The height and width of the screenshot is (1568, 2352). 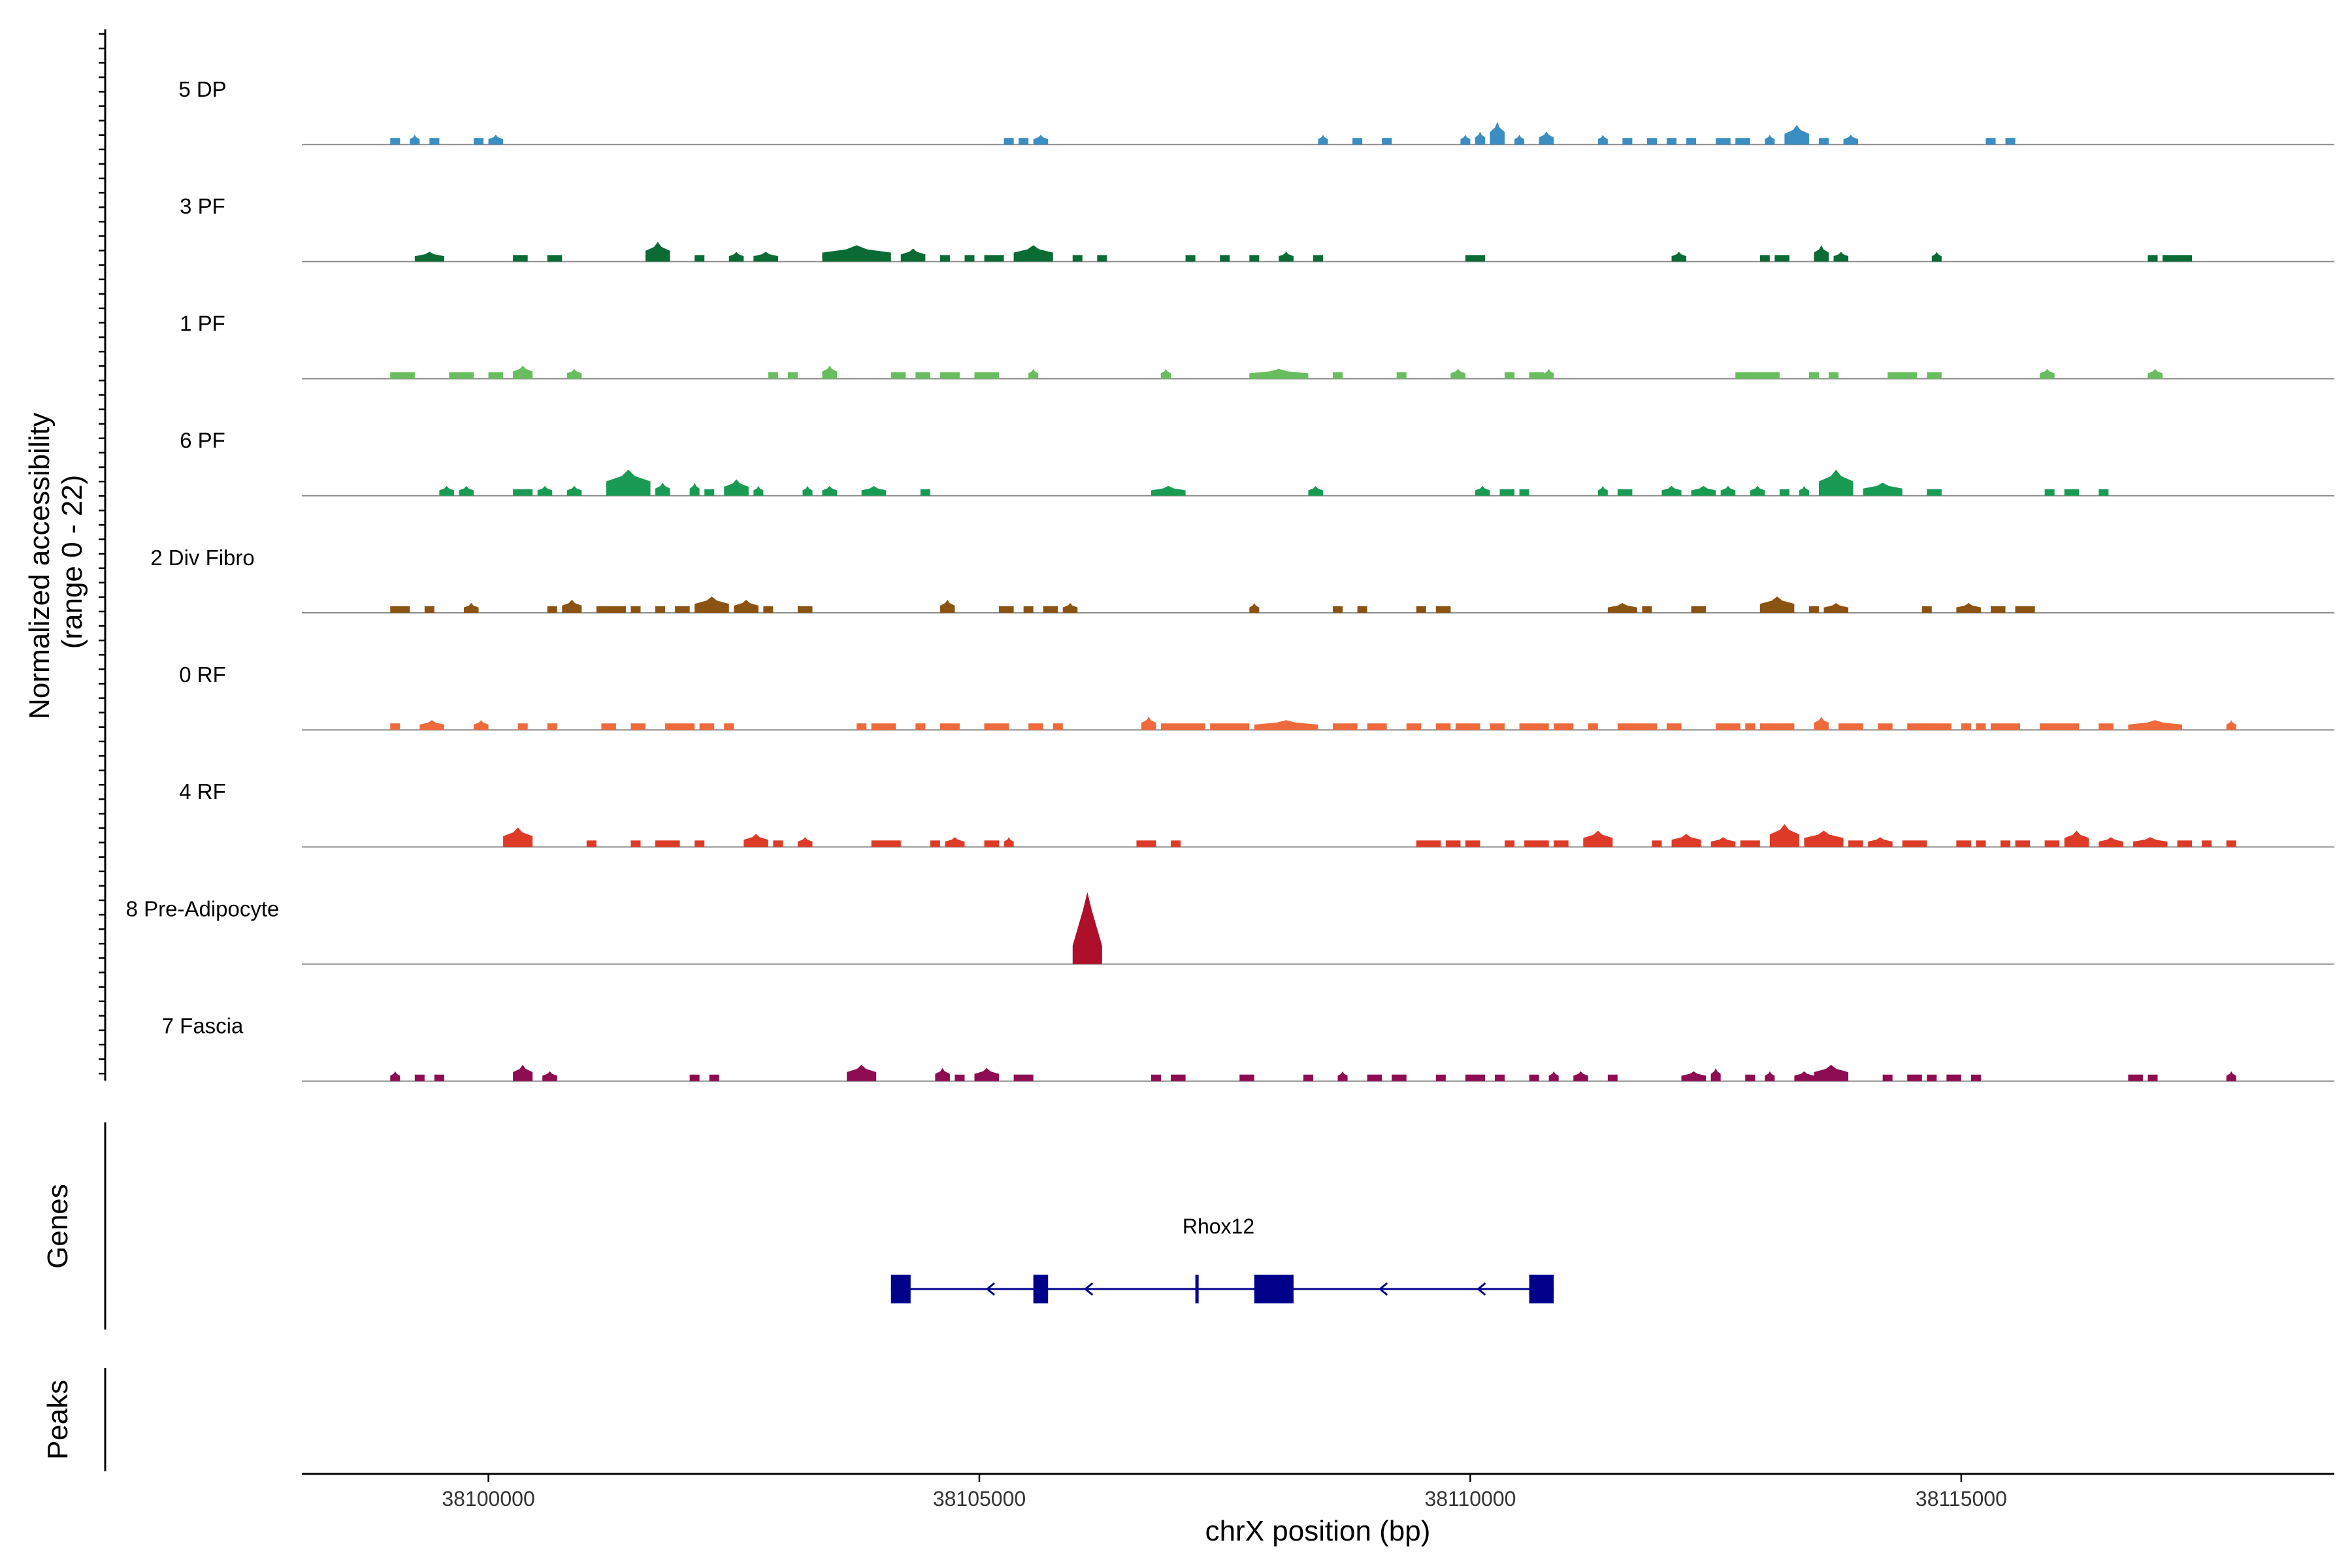 What do you see at coordinates (58, 1226) in the screenshot?
I see `genes-axis-label: Genes` at bounding box center [58, 1226].